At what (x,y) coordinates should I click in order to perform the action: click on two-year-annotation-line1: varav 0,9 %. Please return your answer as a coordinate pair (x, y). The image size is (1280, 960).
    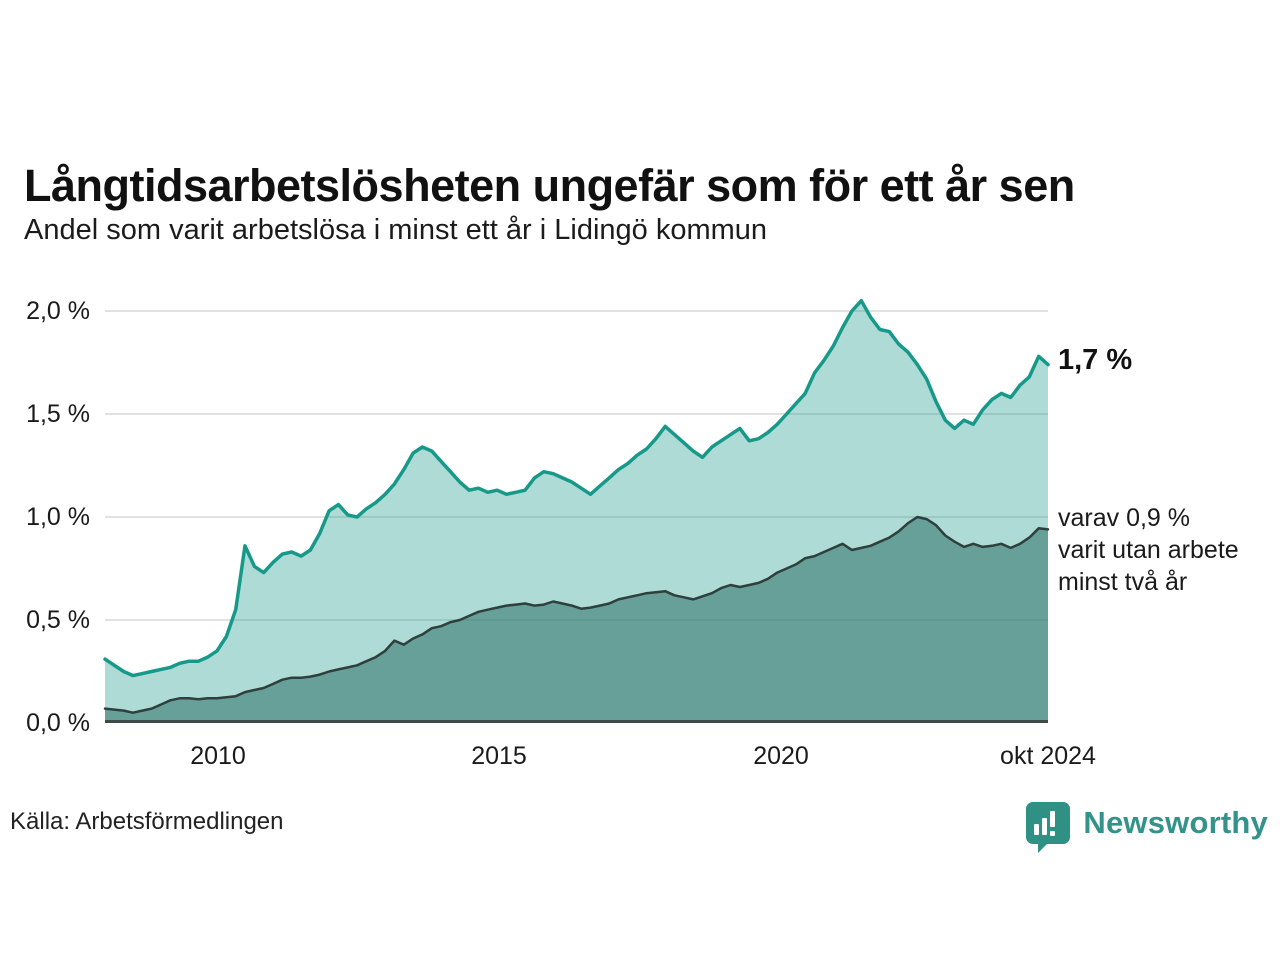
    Looking at the image, I should click on (1124, 518).